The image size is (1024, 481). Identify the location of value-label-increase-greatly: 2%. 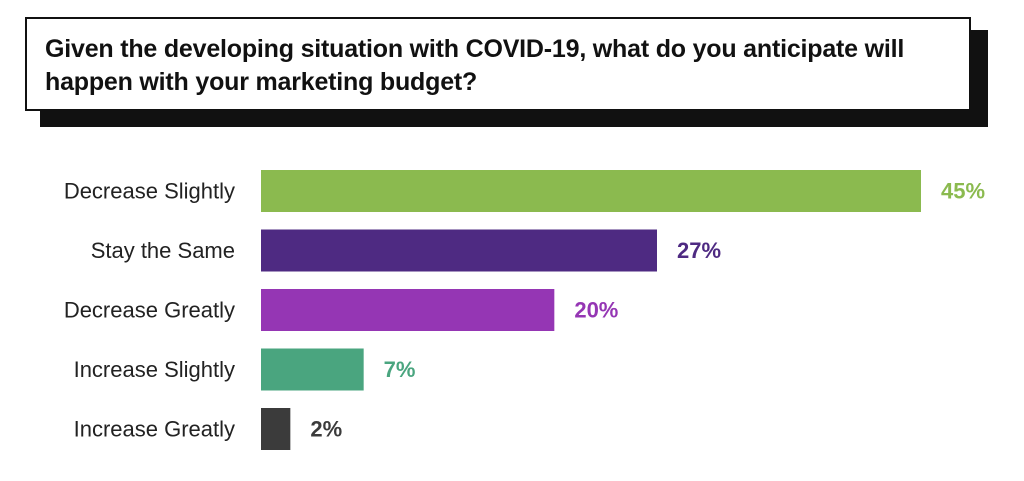
(326, 429).